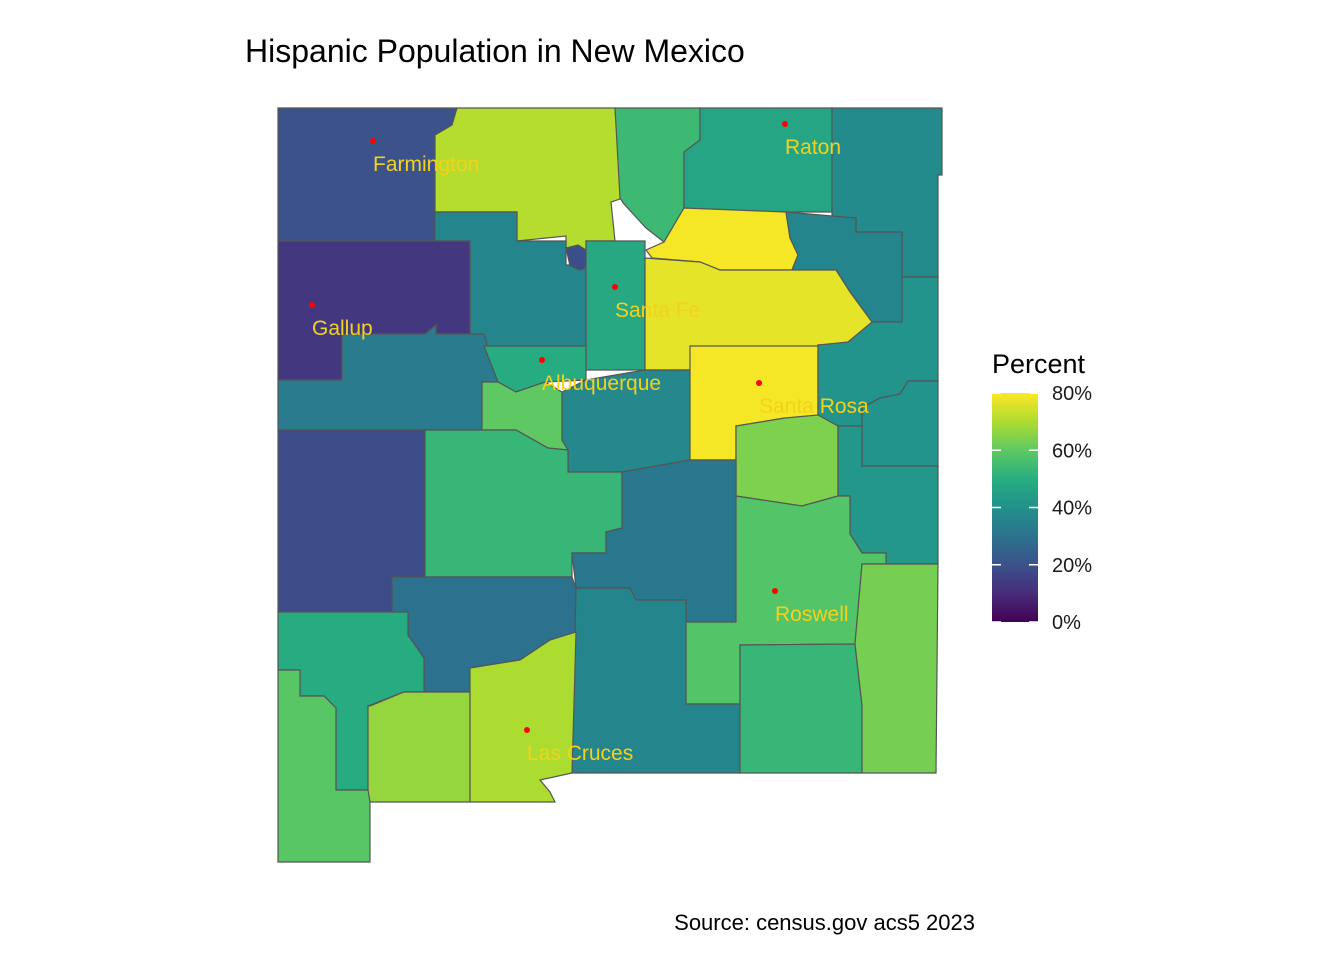  Describe the element at coordinates (801, 708) in the screenshot. I see `county-eddy` at that location.